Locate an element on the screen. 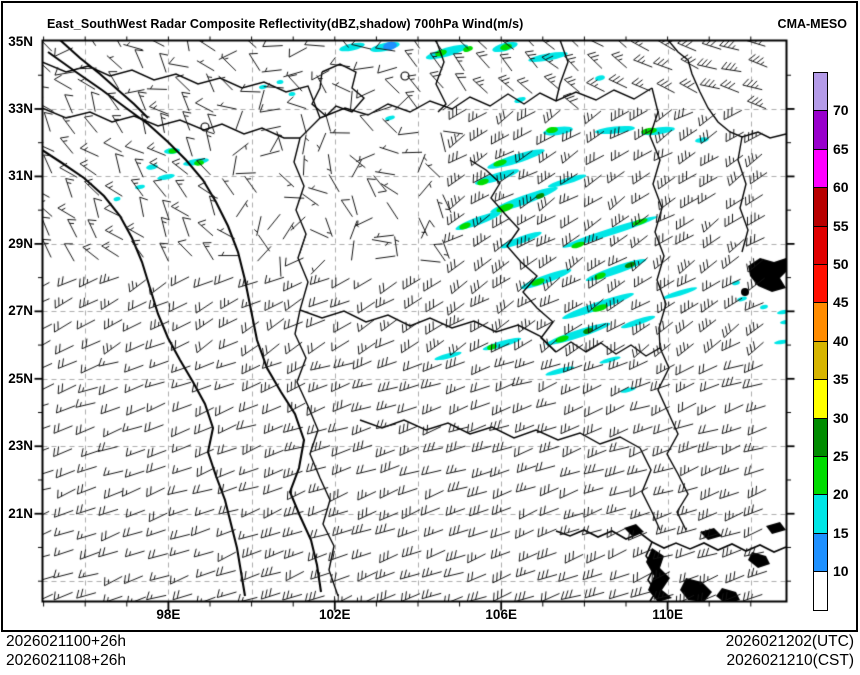  lon-label-98E: 98E is located at coordinates (168, 614).